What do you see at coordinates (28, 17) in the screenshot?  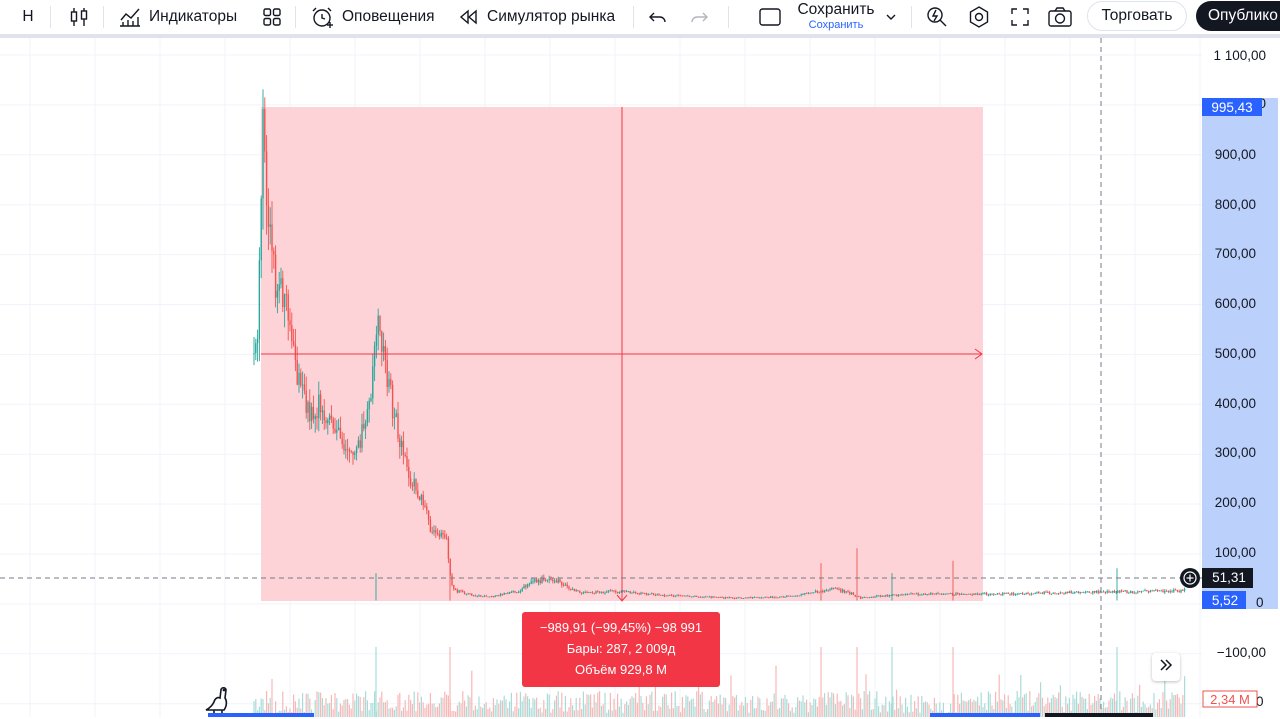 I see `interval-button: Н` at bounding box center [28, 17].